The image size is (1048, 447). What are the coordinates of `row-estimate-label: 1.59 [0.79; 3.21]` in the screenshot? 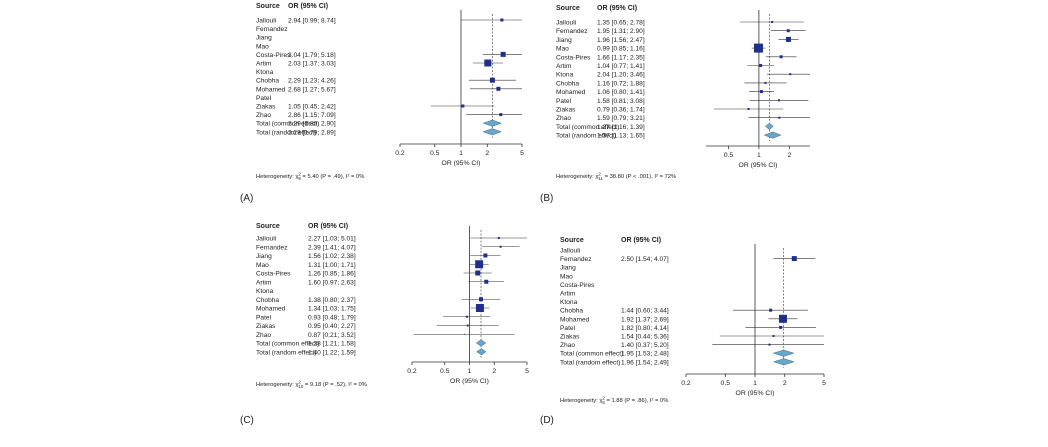 It's located at (621, 118).